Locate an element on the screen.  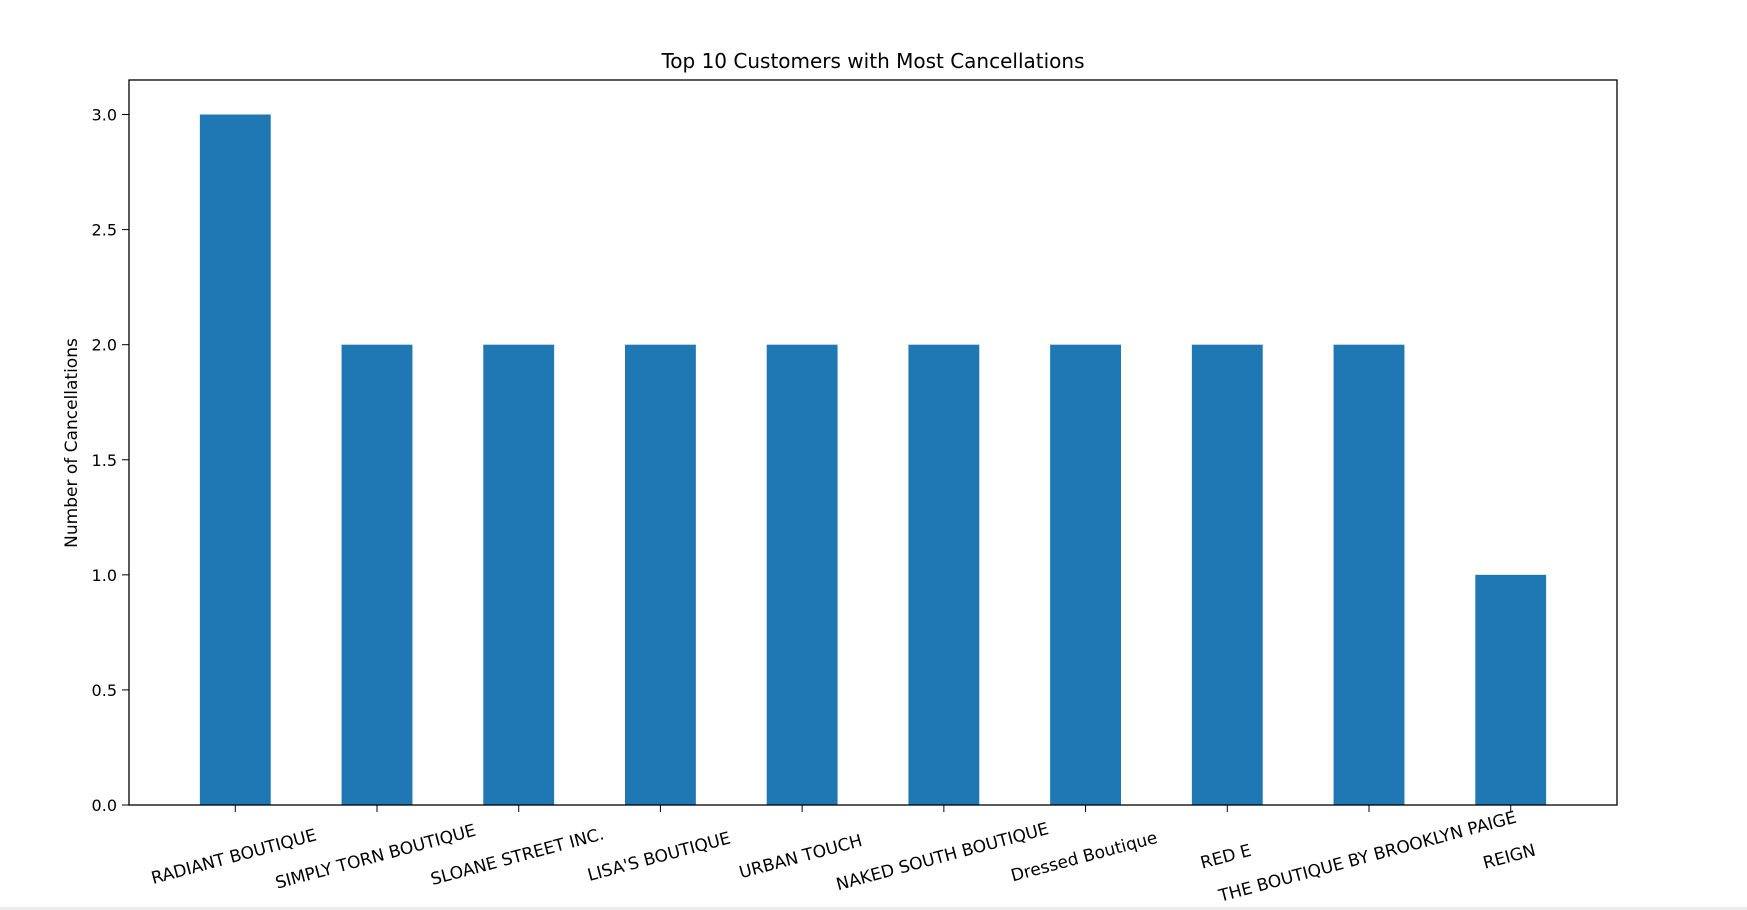
y-tick-label: 1.5 is located at coordinates (104, 460).